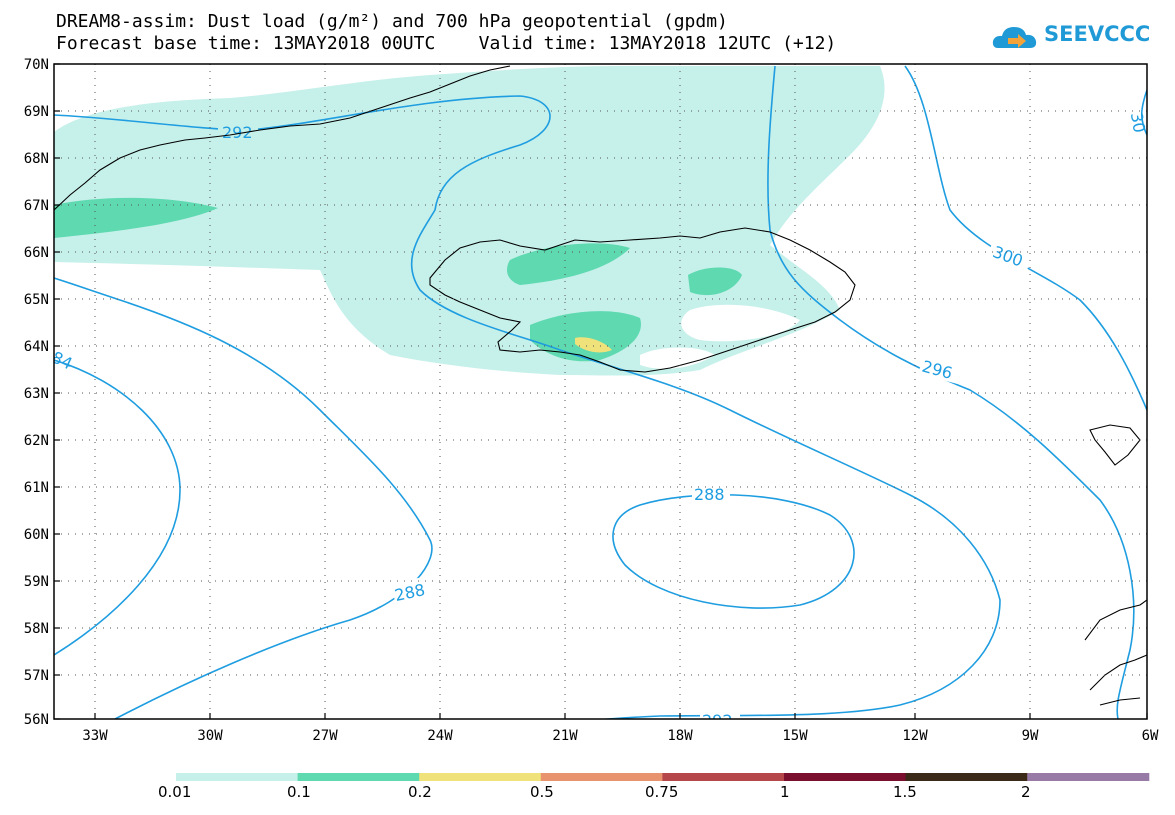  Describe the element at coordinates (642, 300) in the screenshot. I see `iceland-coast` at that location.